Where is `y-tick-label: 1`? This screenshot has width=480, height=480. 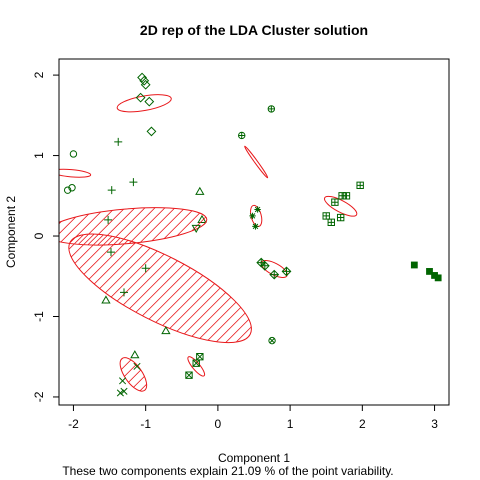 y-tick-label: 1 is located at coordinates (39, 155).